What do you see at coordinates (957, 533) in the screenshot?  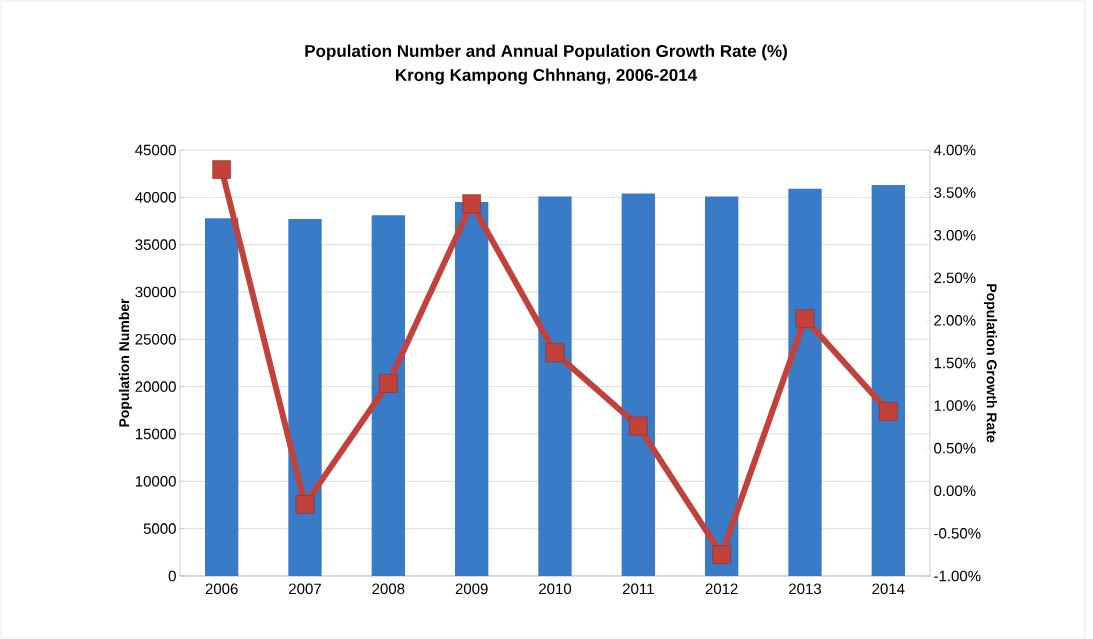 I see `y2-tick-label: -0.50%` at bounding box center [957, 533].